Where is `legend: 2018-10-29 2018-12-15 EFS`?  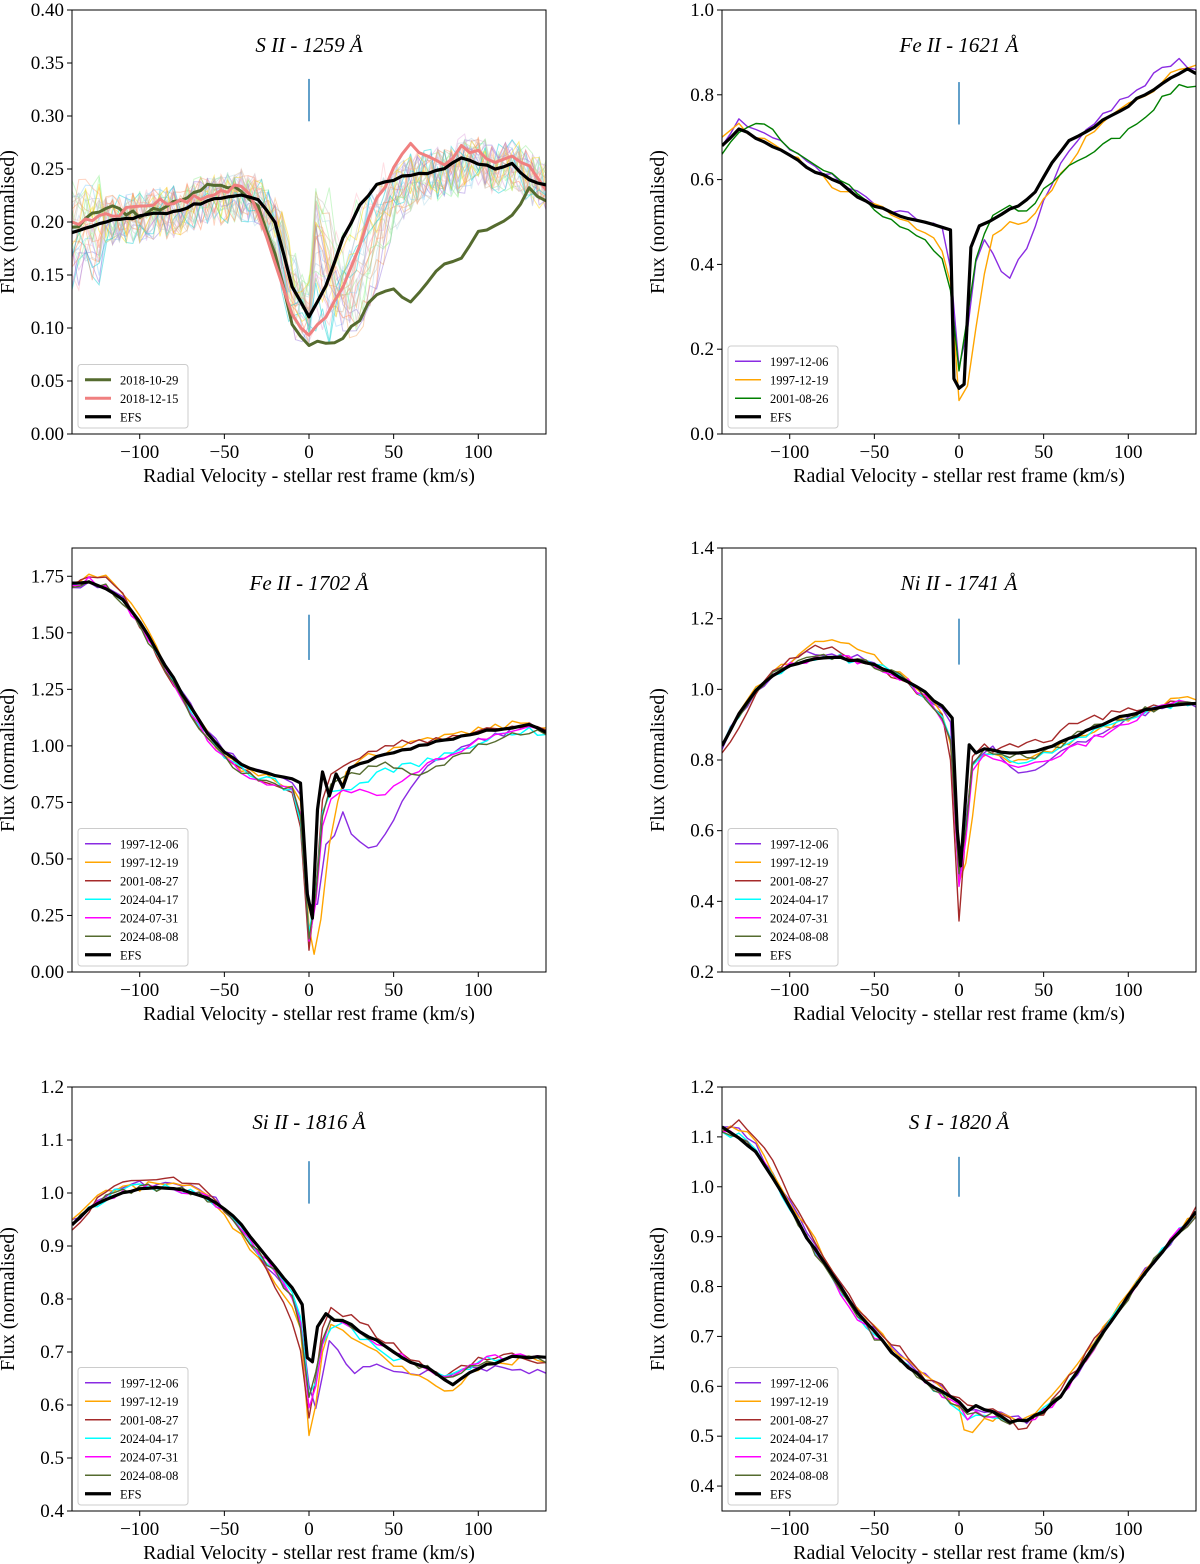 legend: 2018-10-29 2018-12-15 EFS is located at coordinates (133, 396).